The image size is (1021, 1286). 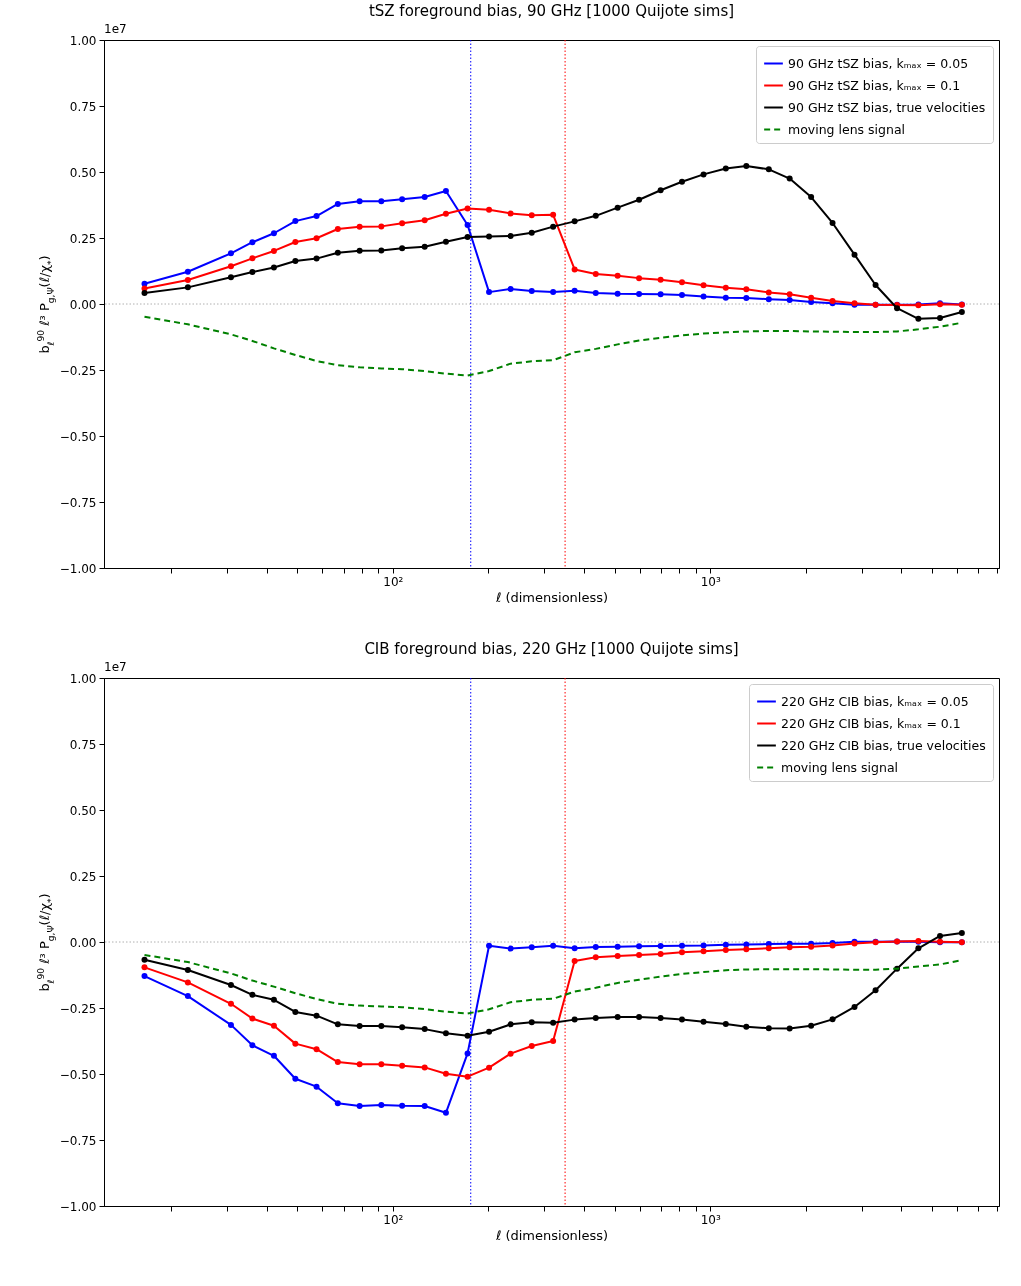 What do you see at coordinates (115, 29) in the screenshot?
I see `text: 1e7` at bounding box center [115, 29].